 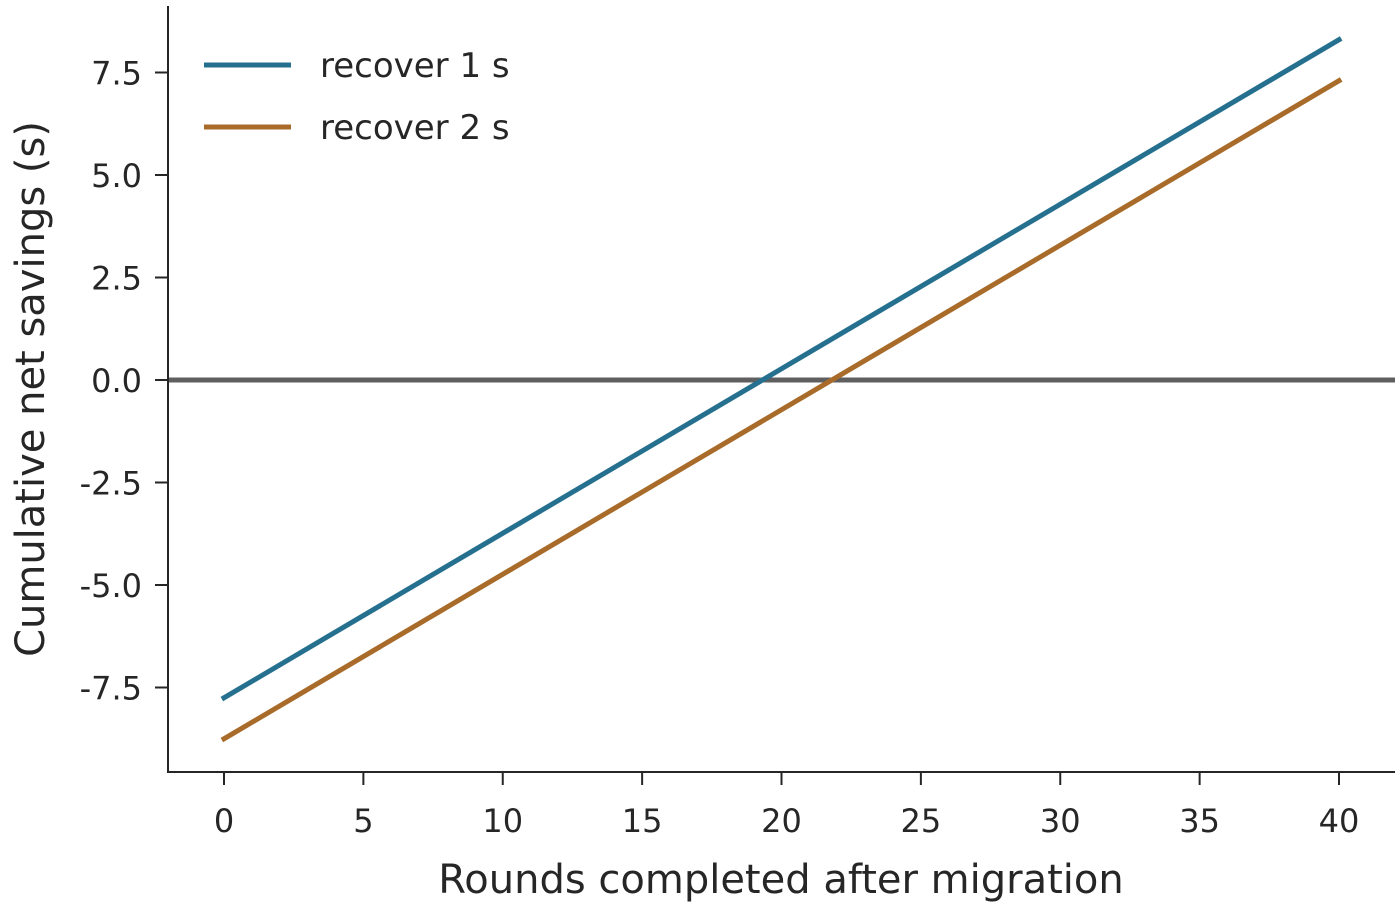 What do you see at coordinates (921, 821) in the screenshot?
I see `x-tick-label: 25` at bounding box center [921, 821].